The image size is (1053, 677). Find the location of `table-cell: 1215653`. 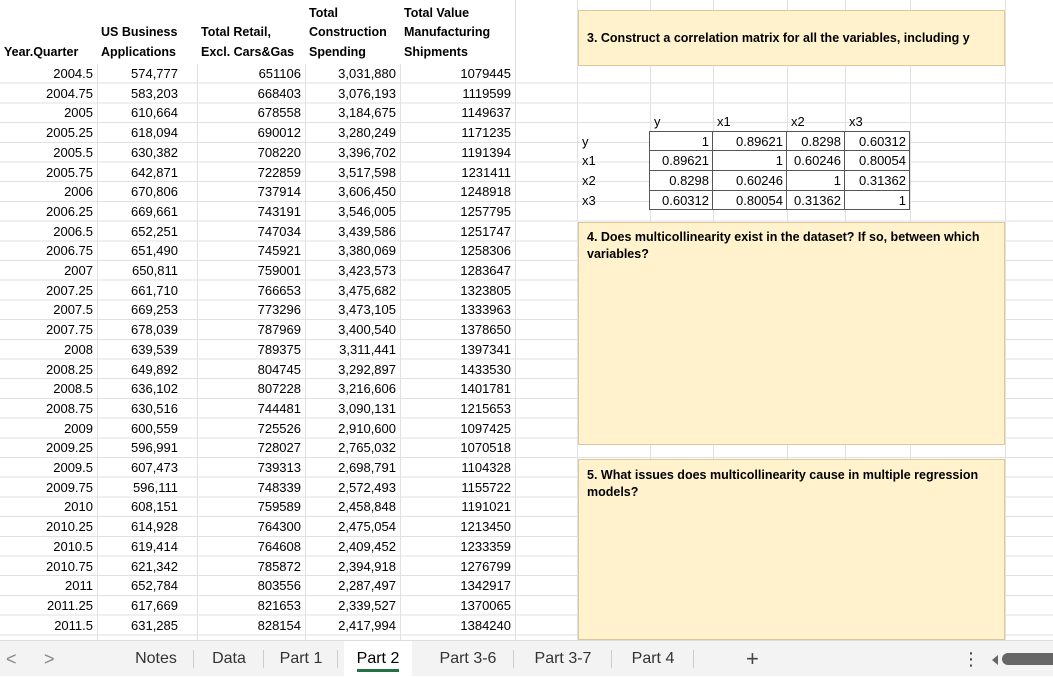

table-cell: 1215653 is located at coordinates (485, 408).